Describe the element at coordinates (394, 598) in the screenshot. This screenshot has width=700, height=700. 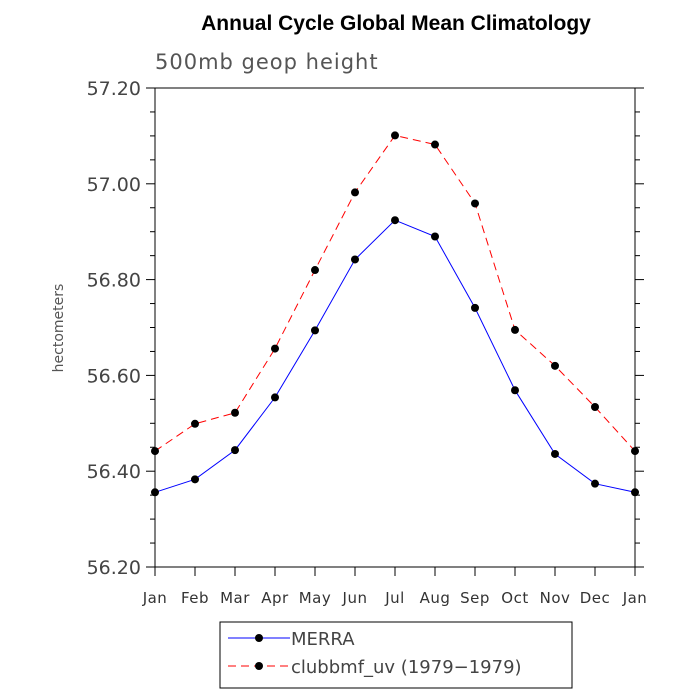
I see `x-tick-label: Jul` at that location.